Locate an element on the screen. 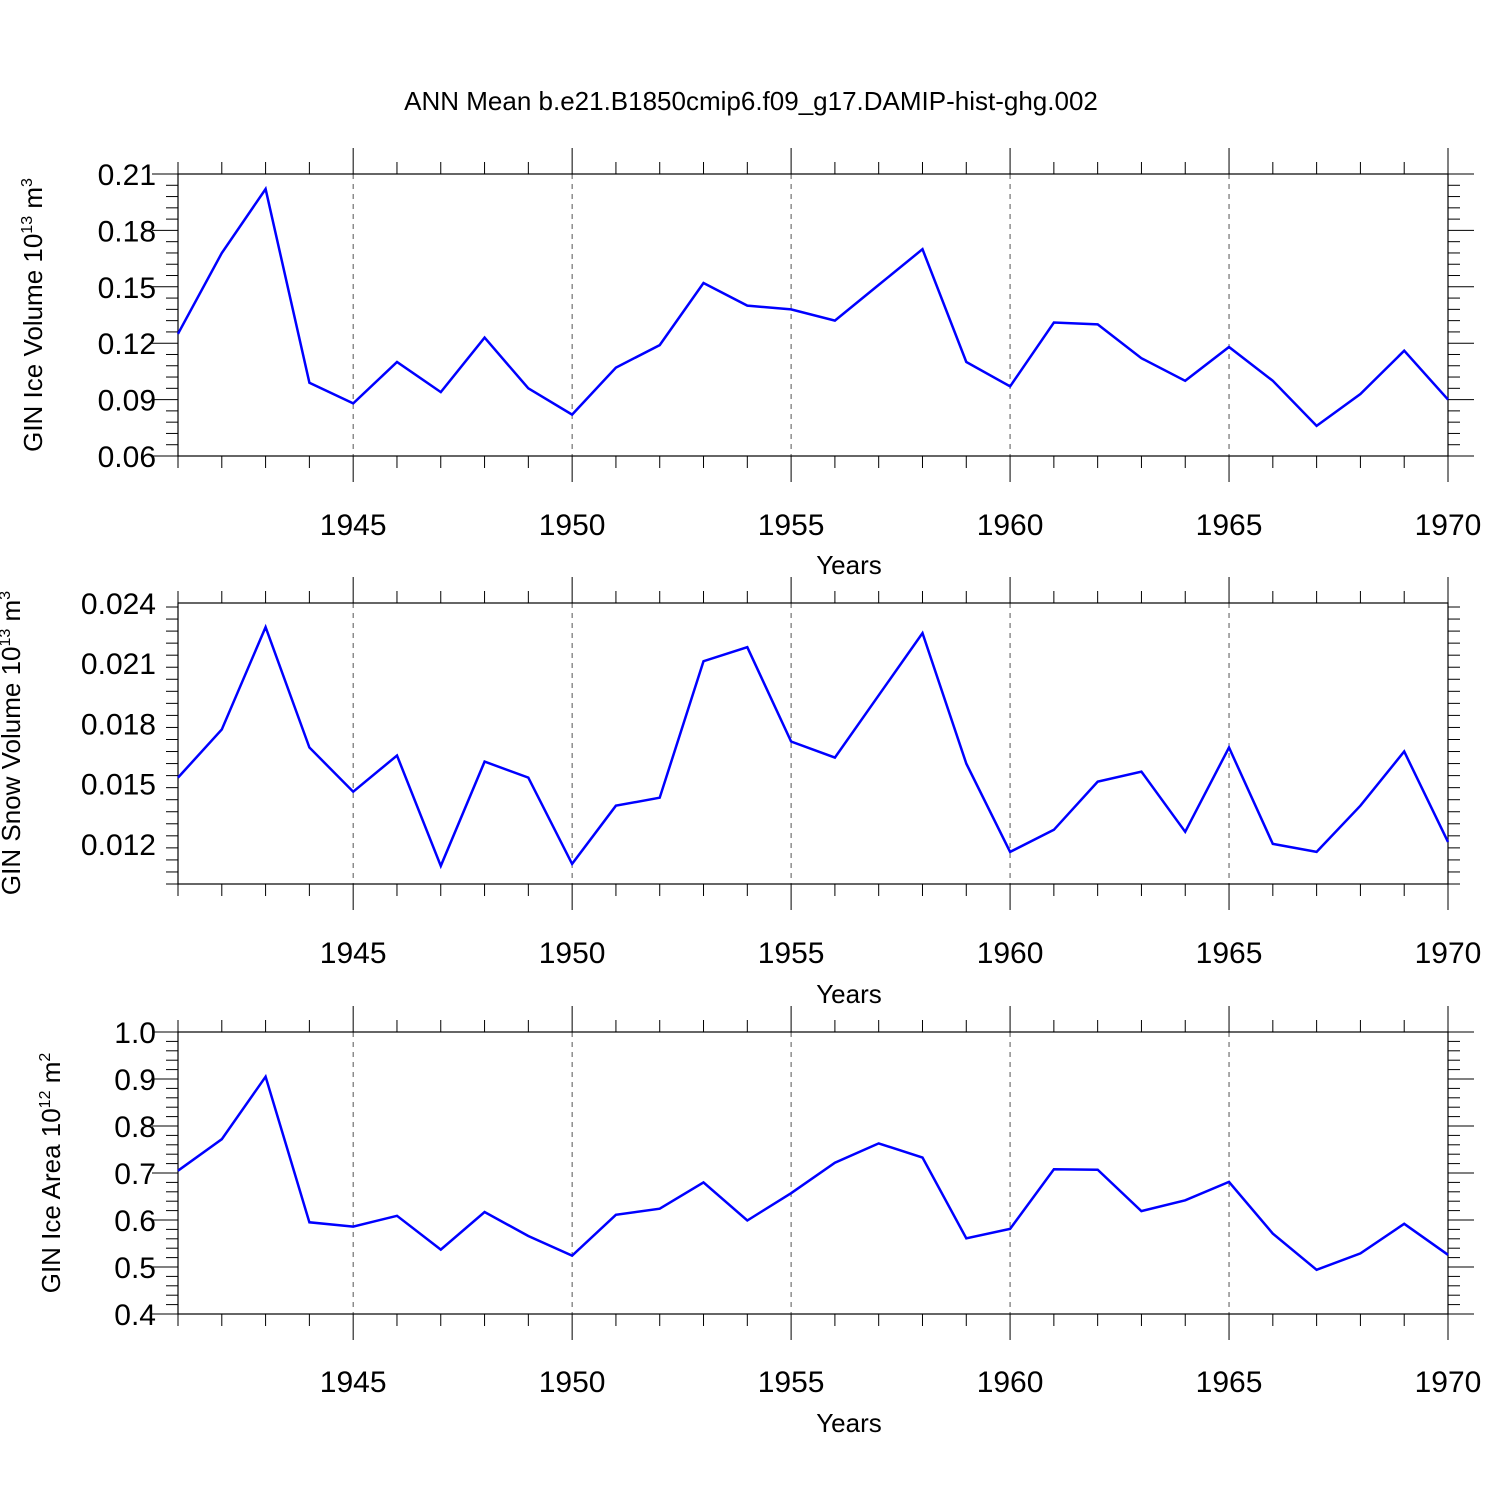 The height and width of the screenshot is (1500, 1500). y-axis-title: GIN Ice Area 1012 m2 is located at coordinates (51, 1173).